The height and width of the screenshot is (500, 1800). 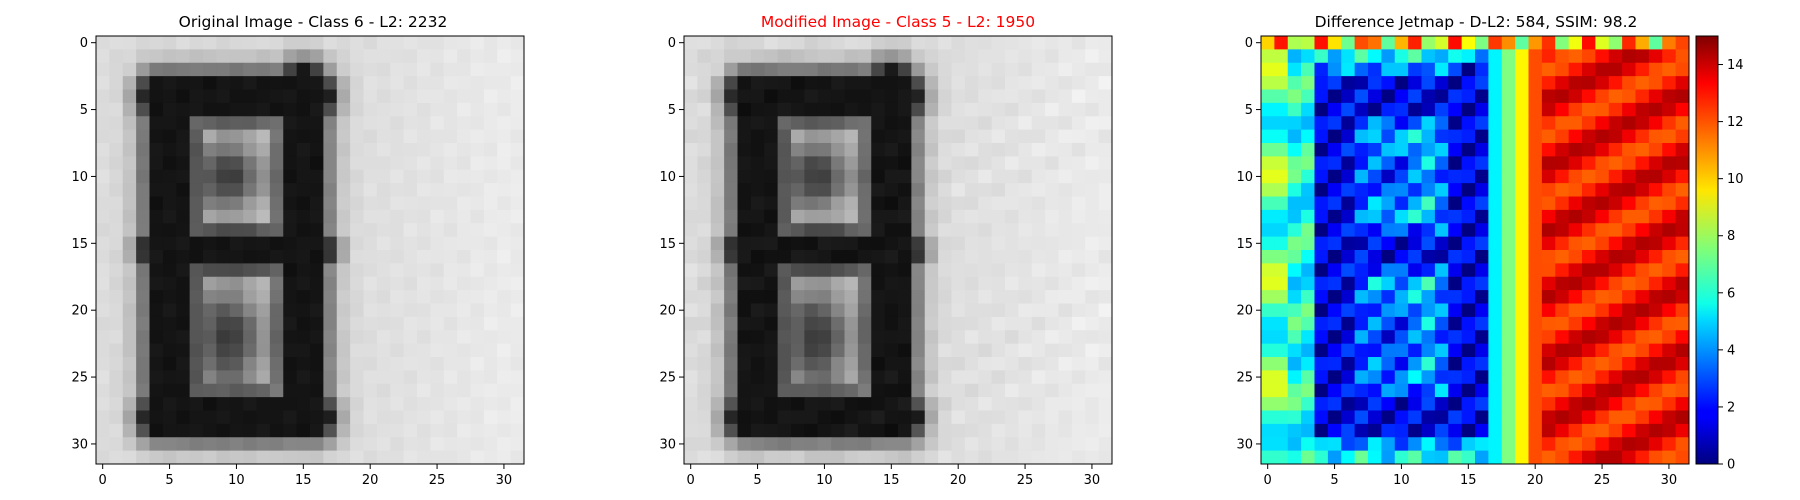 I want to click on y-tick-label: 30, so click(x=79, y=444).